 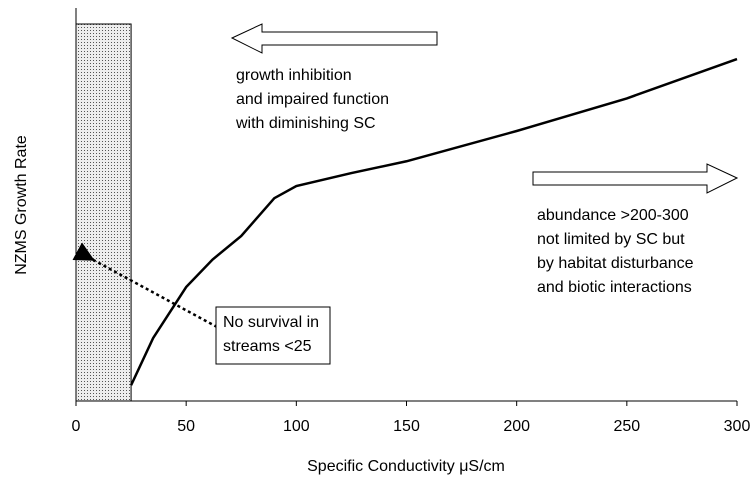 I want to click on annotation-text: No survival in, so click(x=271, y=322).